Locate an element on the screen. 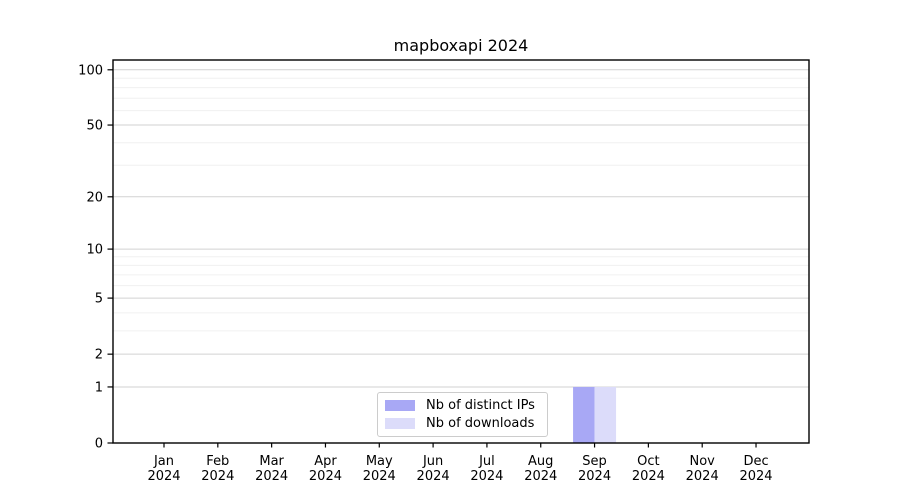 The width and height of the screenshot is (900, 500). svg-text: Mar is located at coordinates (271, 461).